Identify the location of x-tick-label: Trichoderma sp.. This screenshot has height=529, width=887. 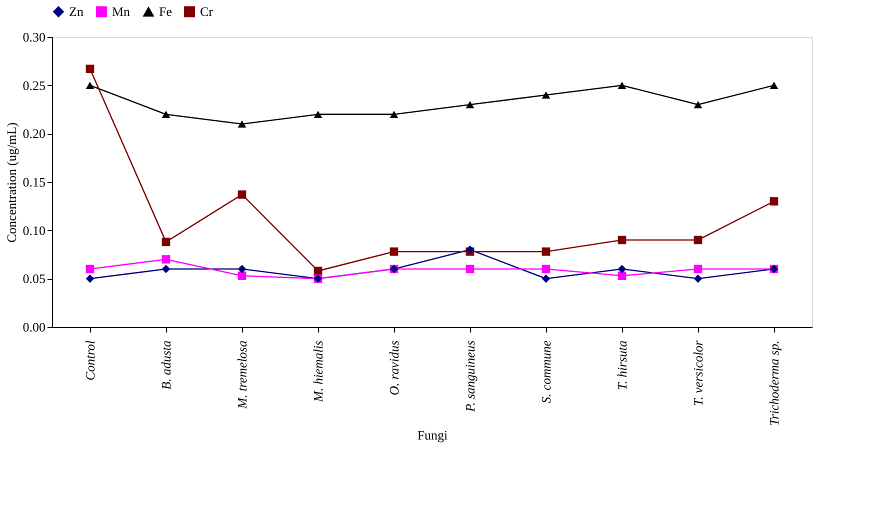
(774, 383).